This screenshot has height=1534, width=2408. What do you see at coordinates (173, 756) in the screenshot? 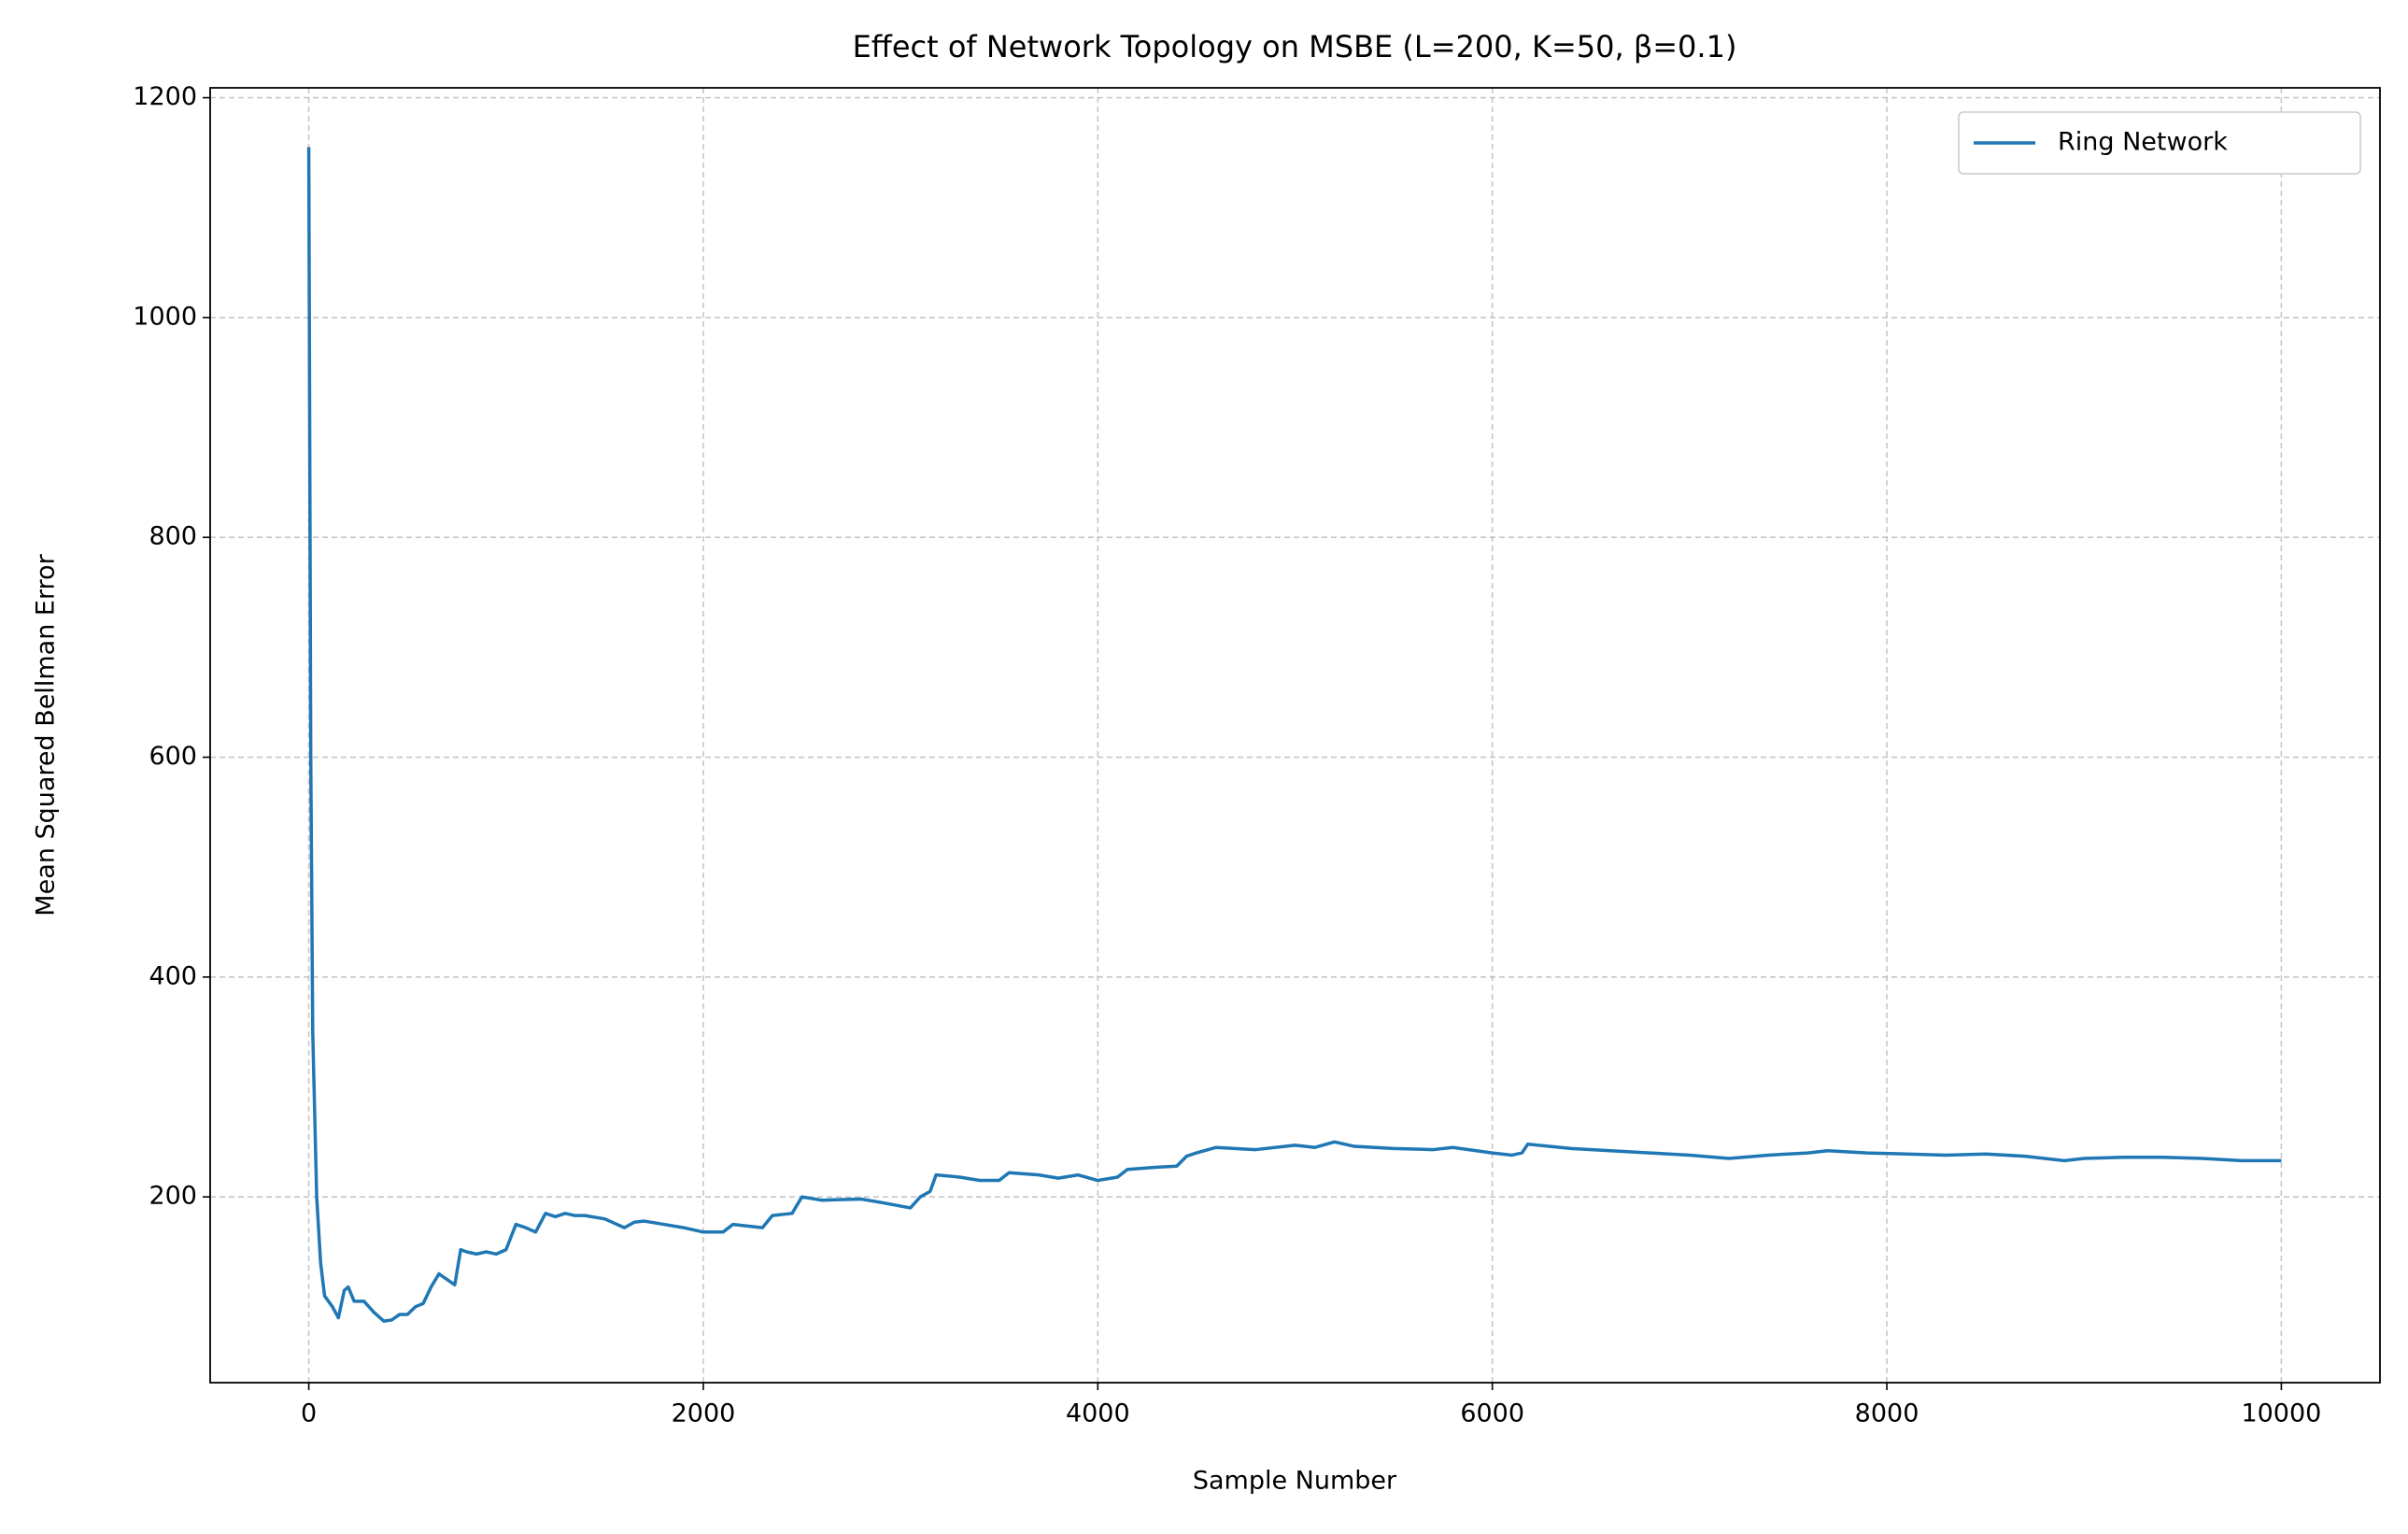
I see `y-tick-label: 600` at bounding box center [173, 756].